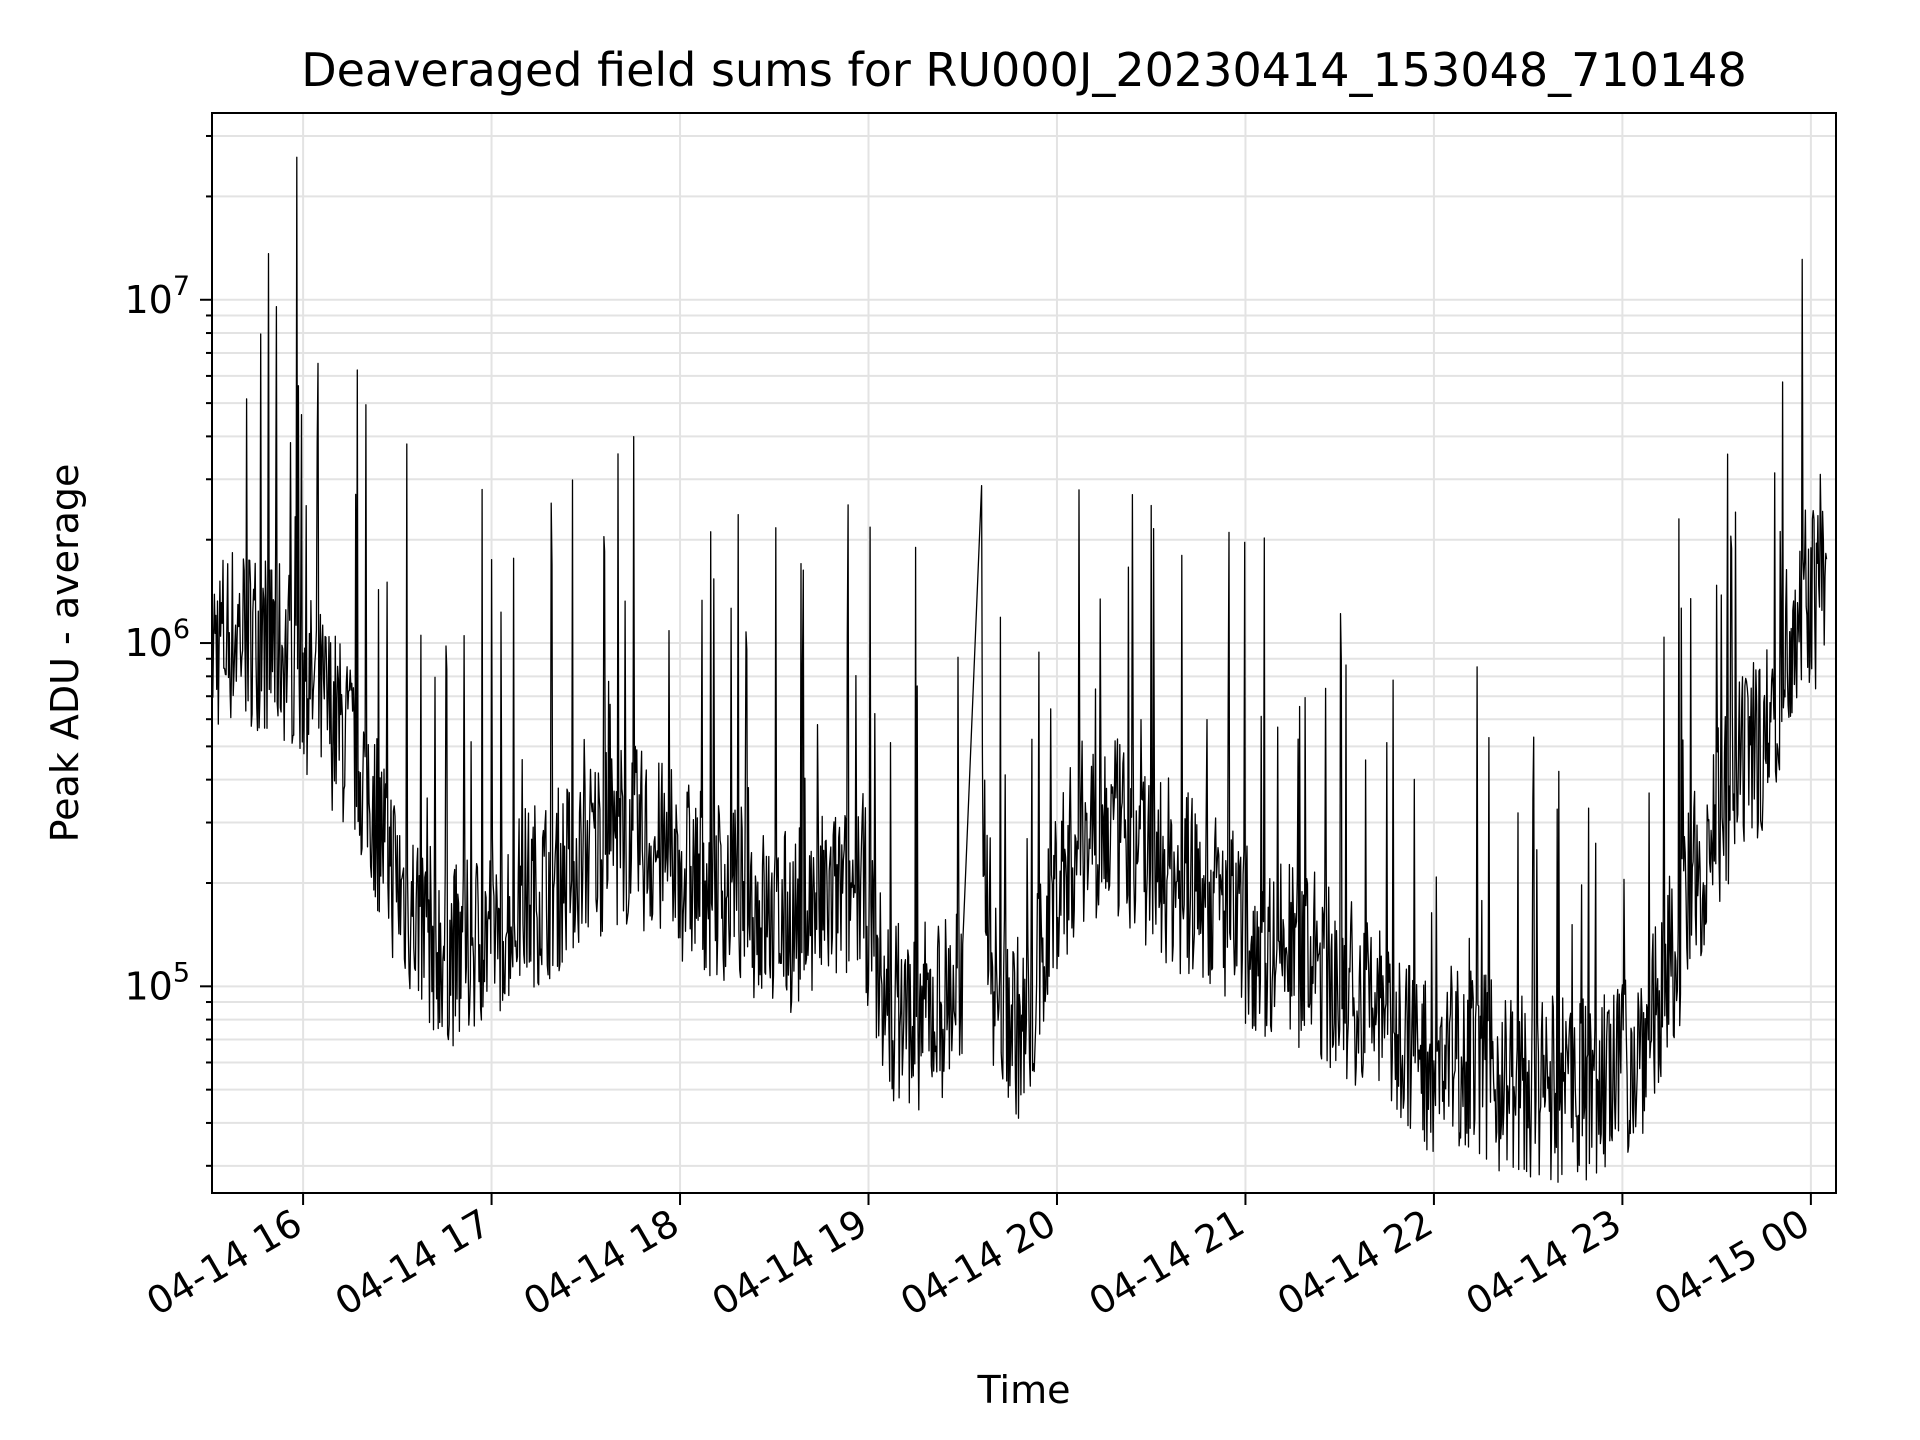 Image resolution: width=1920 pixels, height=1440 pixels. I want to click on x-axis-label: Time, so click(1024, 1390).